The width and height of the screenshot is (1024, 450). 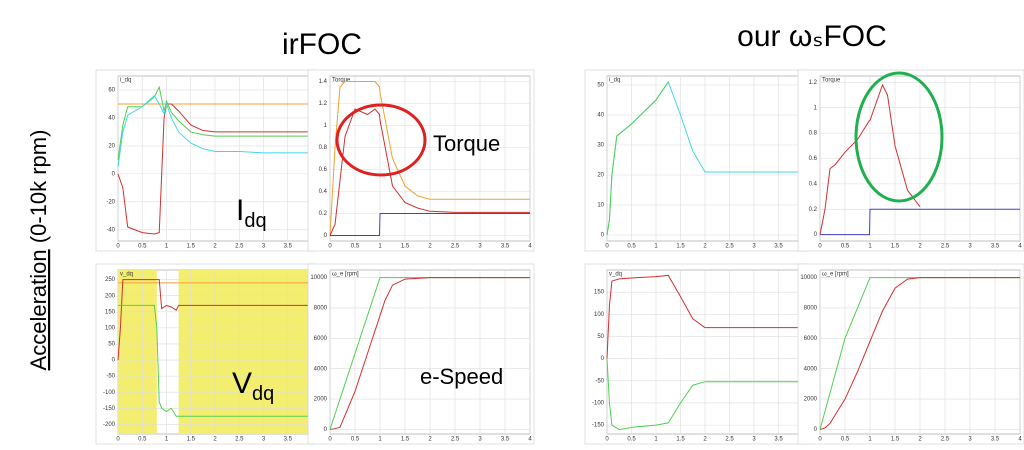 What do you see at coordinates (321, 309) in the screenshot?
I see `y-tick-label: 8000` at bounding box center [321, 309].